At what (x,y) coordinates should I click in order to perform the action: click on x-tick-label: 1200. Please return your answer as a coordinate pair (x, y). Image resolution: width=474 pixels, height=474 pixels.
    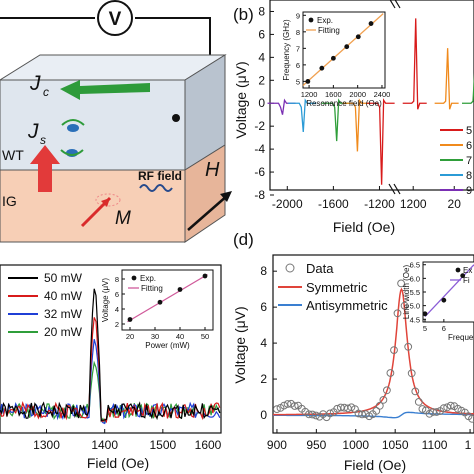
    Looking at the image, I should click on (413, 204).